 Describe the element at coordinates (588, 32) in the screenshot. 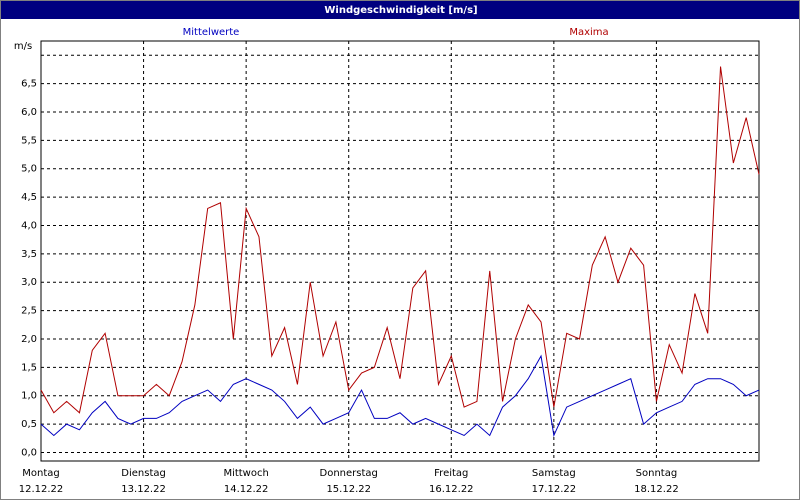

I see `legend-label: Maxima` at that location.